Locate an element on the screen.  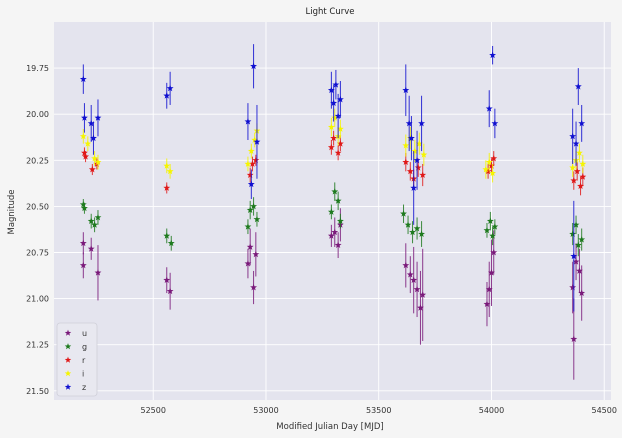
legend-label-z: z is located at coordinates (84, 387).